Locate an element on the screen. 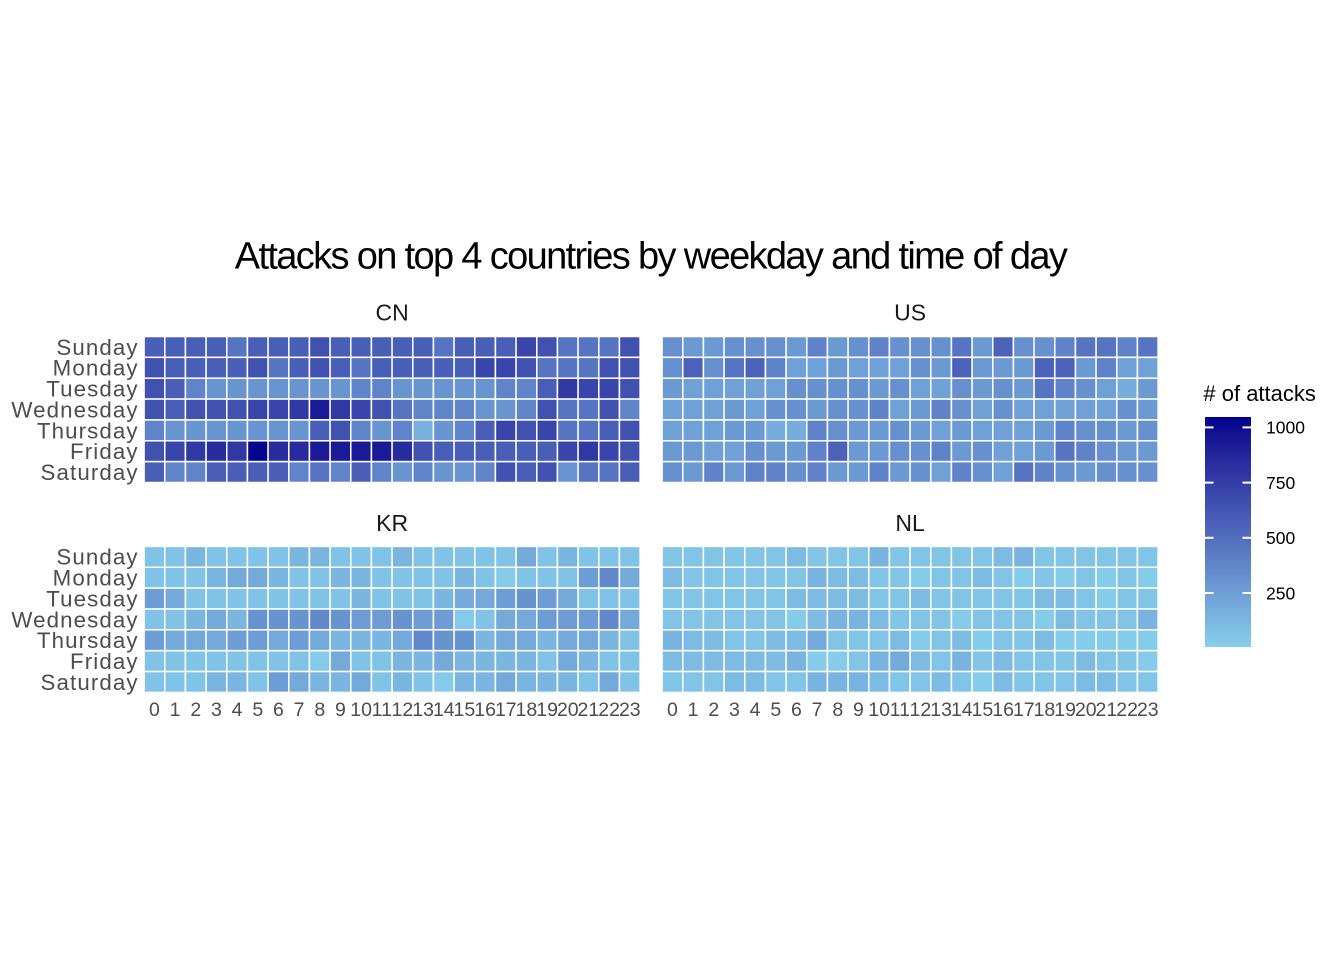 This screenshot has height=960, width=1344. svg-text: CN is located at coordinates (391, 313).